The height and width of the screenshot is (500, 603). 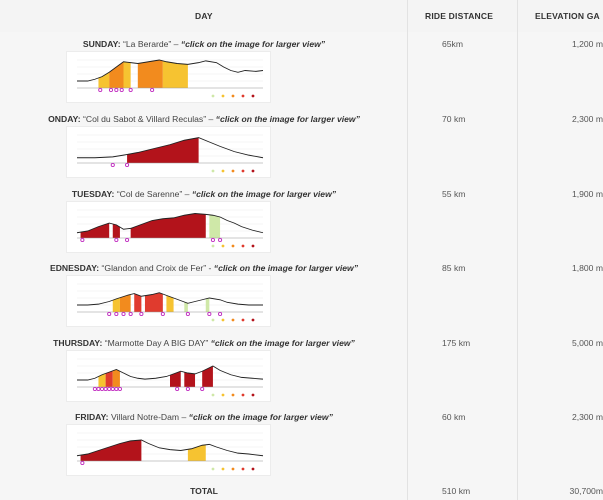 I want to click on ride-distance: 70 km, so click(x=454, y=119).